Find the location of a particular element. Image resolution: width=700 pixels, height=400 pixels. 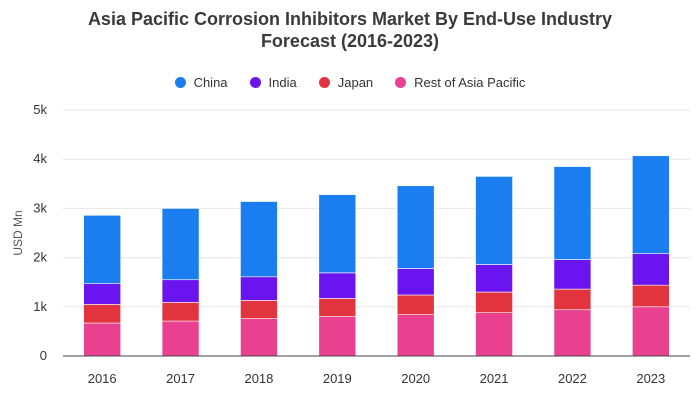

bar-japan-2021 is located at coordinates (494, 302).